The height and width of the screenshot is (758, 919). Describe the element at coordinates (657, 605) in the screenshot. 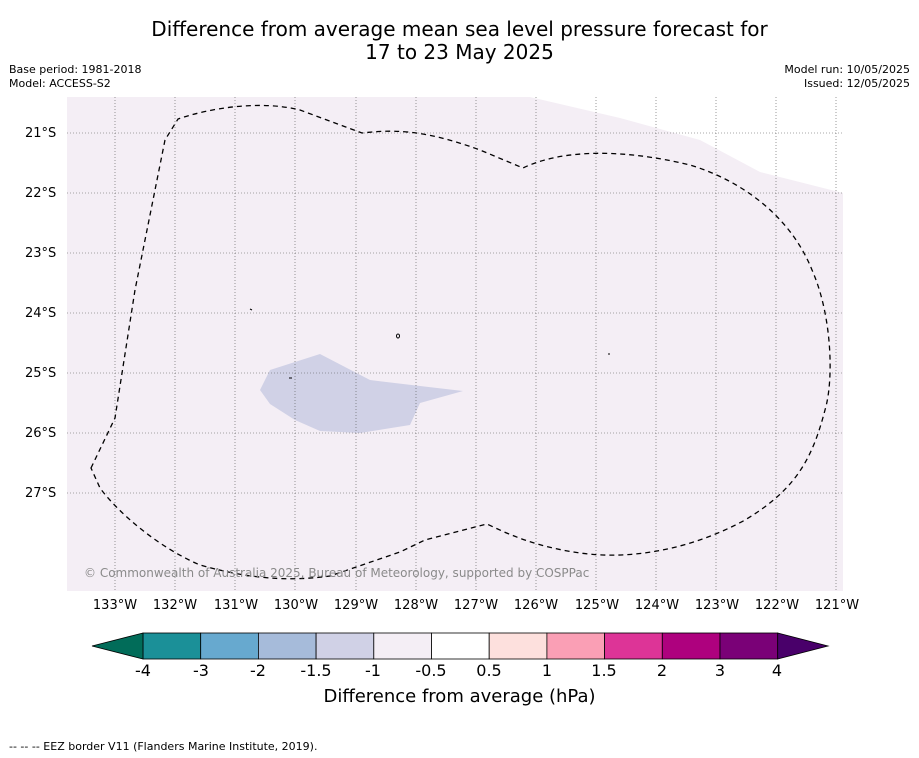

I see `lon-label: 124°W` at that location.